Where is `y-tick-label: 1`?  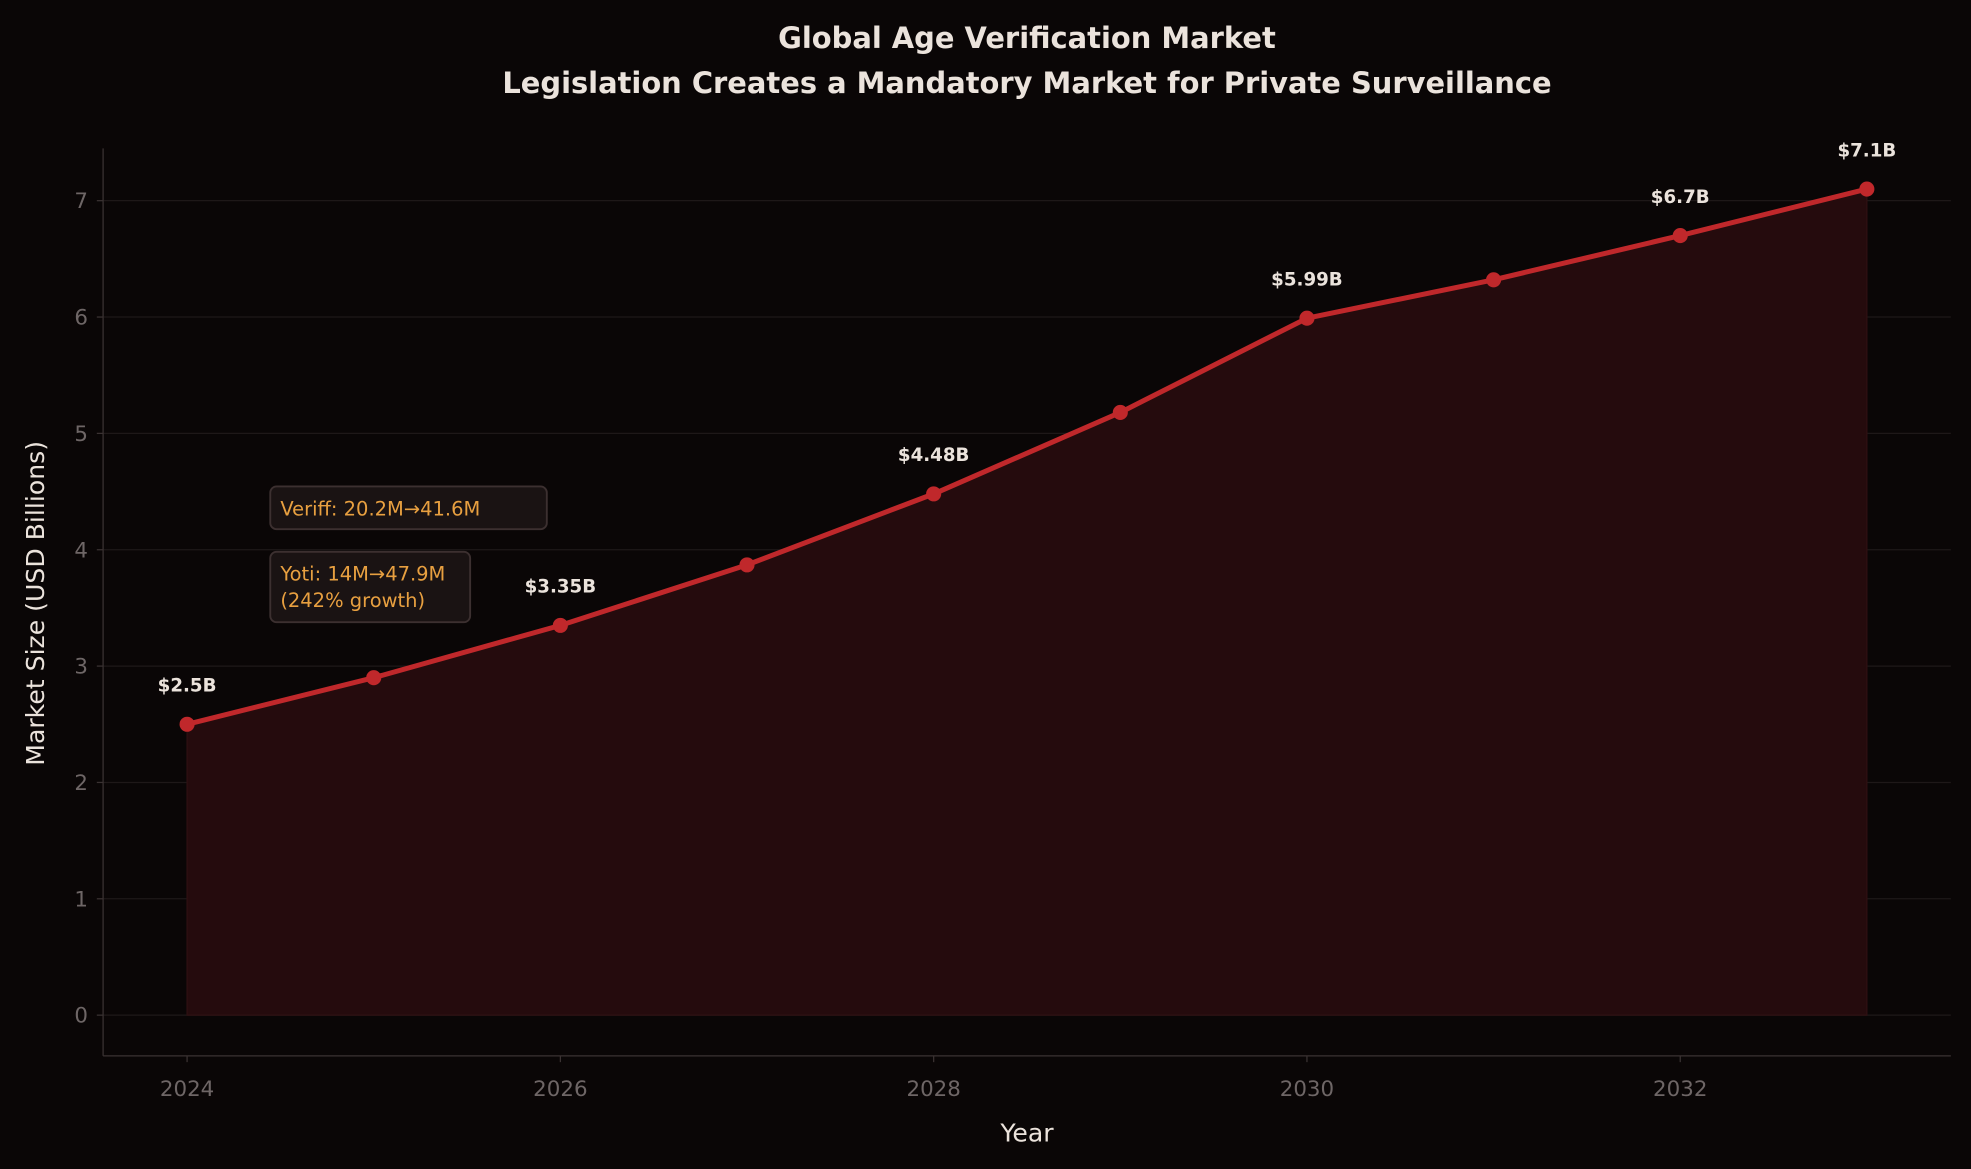 y-tick-label: 1 is located at coordinates (81, 899).